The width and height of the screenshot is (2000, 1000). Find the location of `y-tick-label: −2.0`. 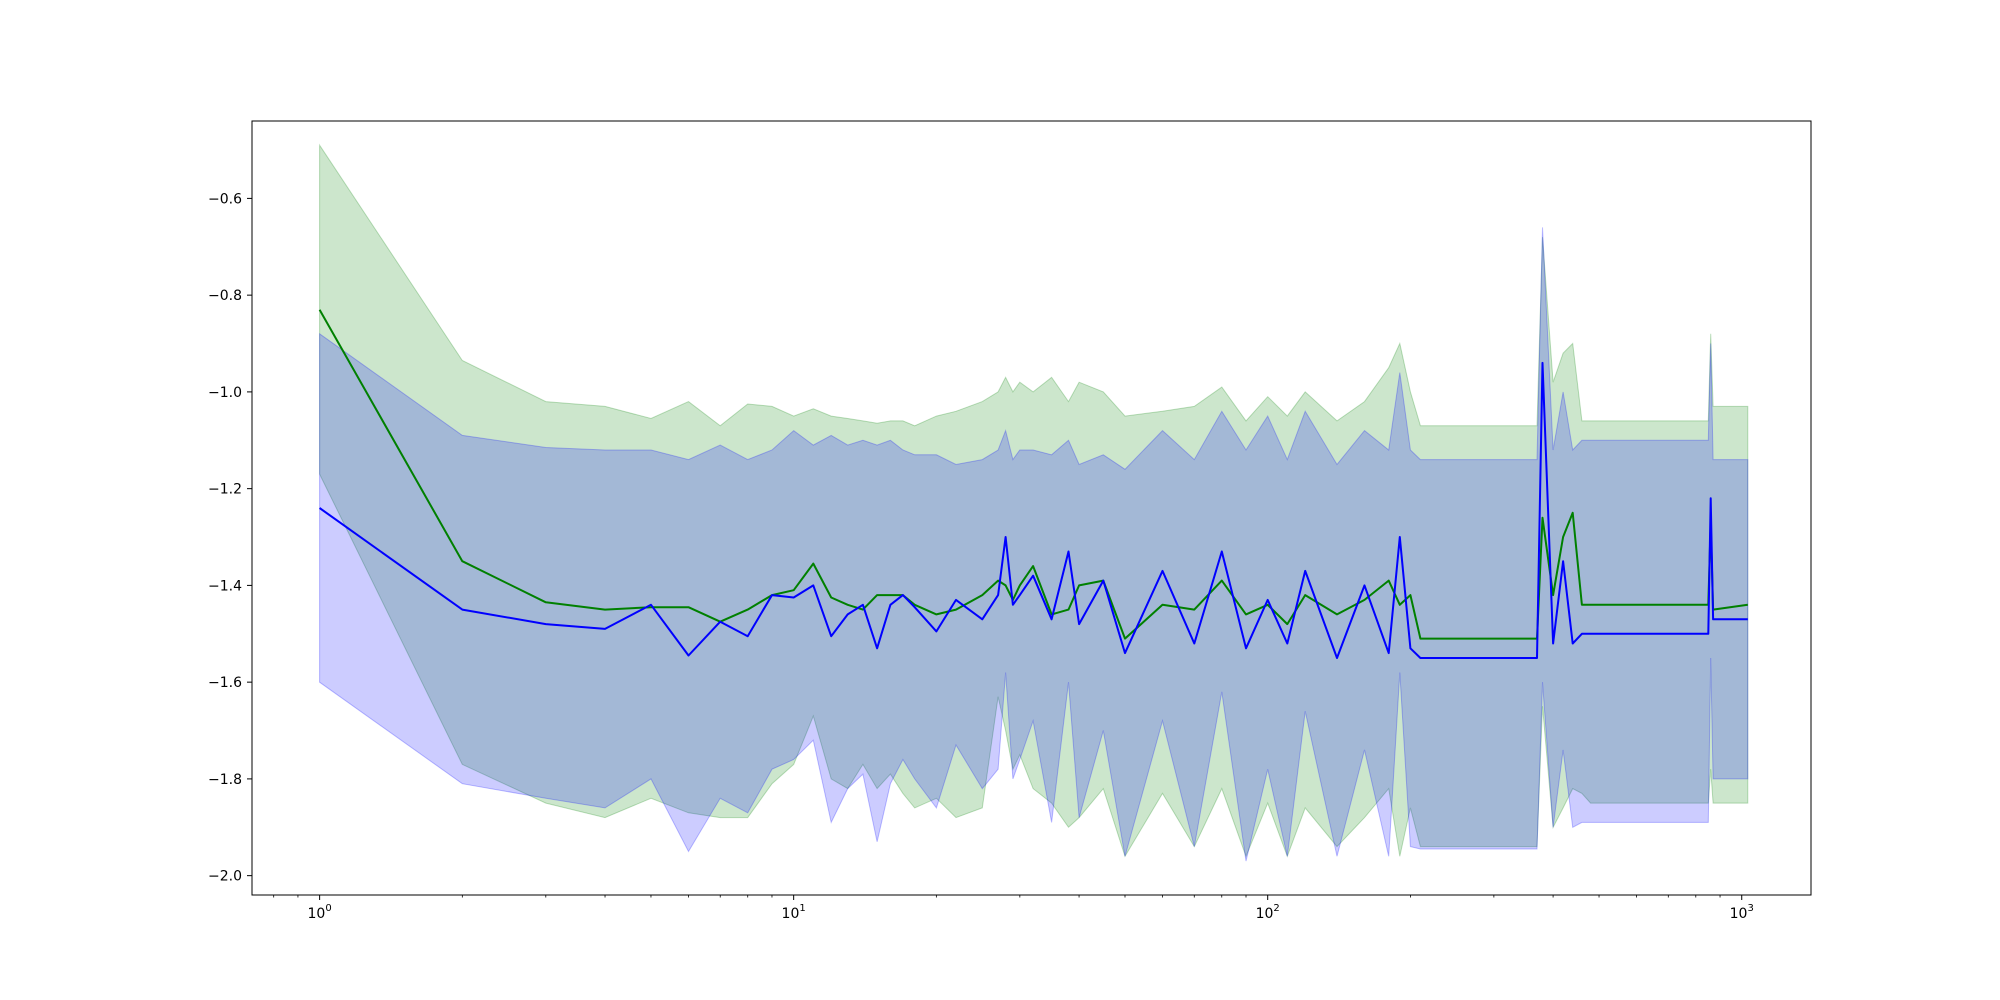

y-tick-label: −2.0 is located at coordinates (225, 877).